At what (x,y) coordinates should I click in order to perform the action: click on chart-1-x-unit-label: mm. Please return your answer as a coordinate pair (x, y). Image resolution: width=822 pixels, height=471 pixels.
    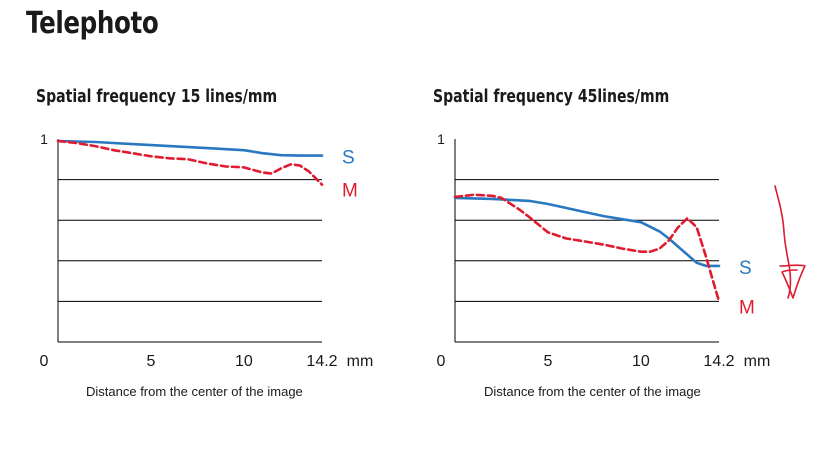
    Looking at the image, I should click on (757, 361).